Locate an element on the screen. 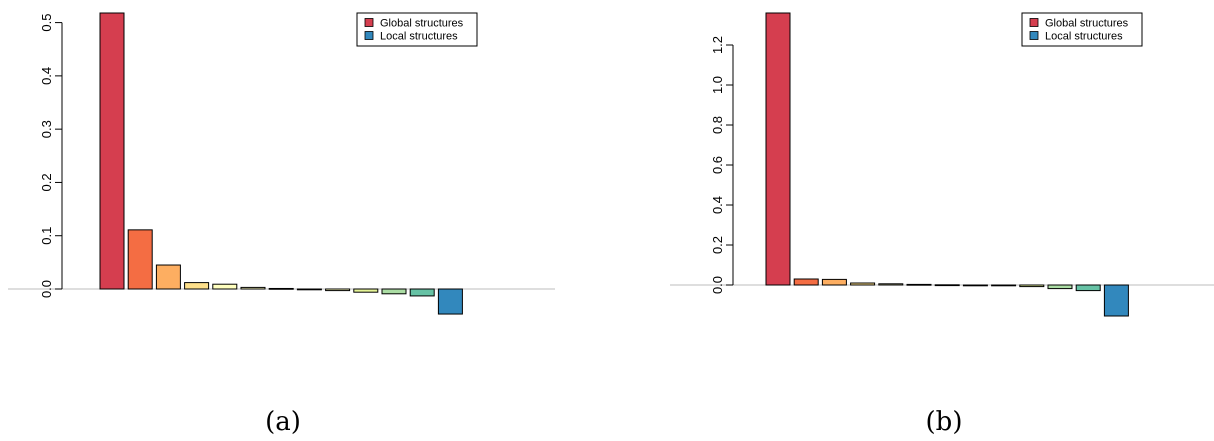 The width and height of the screenshot is (1214, 441). y-tick-label: 1.2 is located at coordinates (717, 45).